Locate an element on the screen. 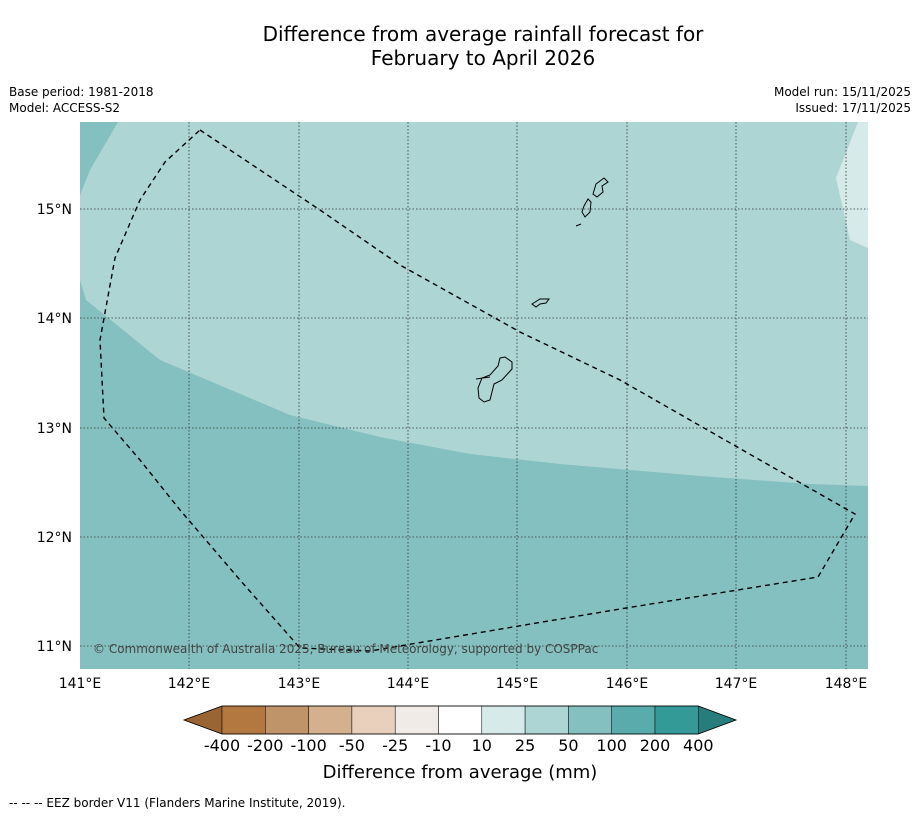  lat-tick-13n: 13°N is located at coordinates (54, 429).